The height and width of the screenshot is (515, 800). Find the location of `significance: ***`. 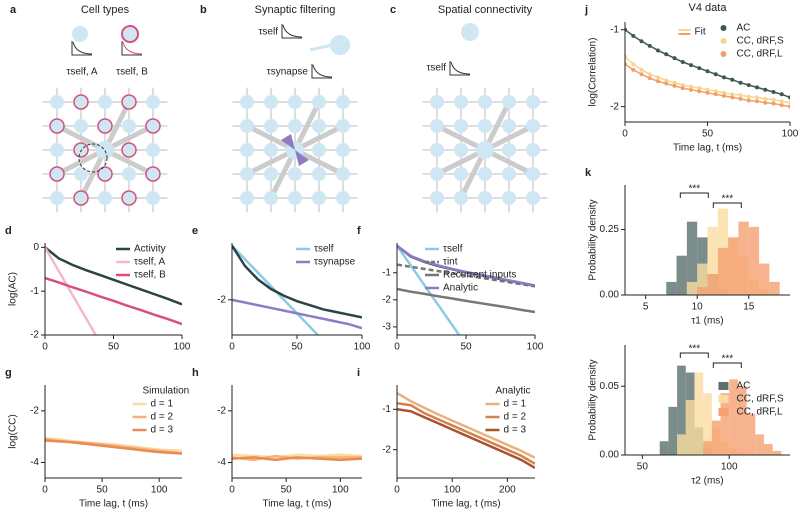

significance: *** is located at coordinates (694, 349).